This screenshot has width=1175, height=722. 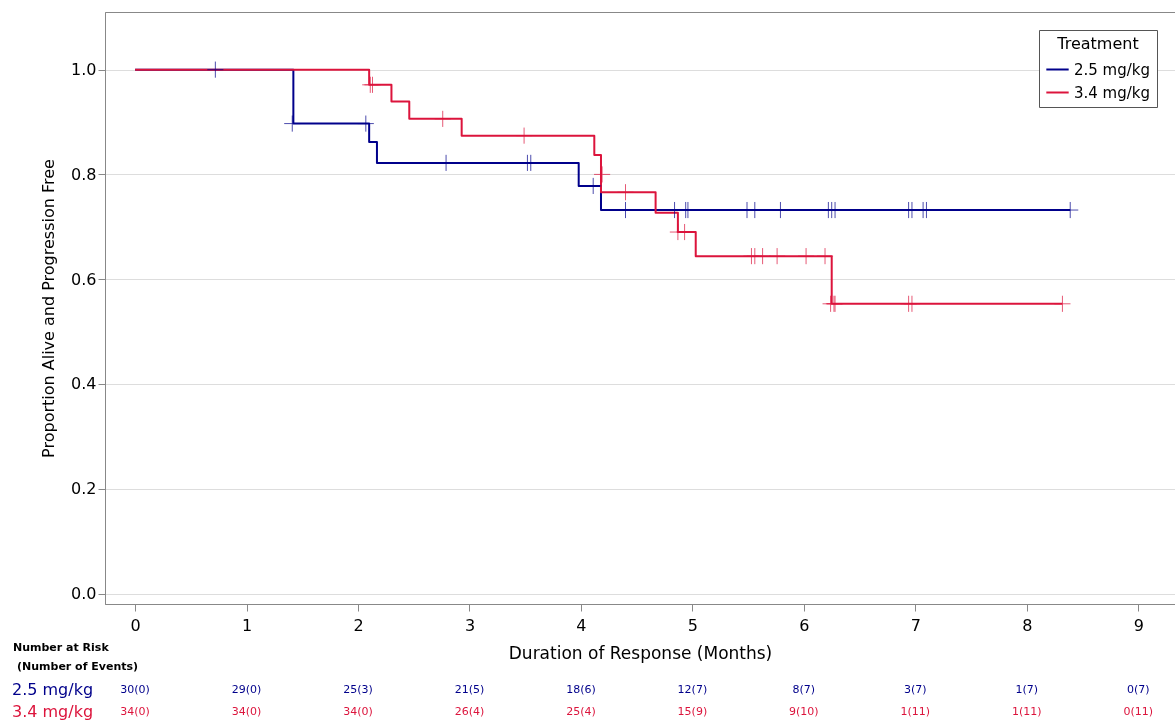 What do you see at coordinates (692, 689) in the screenshot?
I see `text: 12(7)` at bounding box center [692, 689].